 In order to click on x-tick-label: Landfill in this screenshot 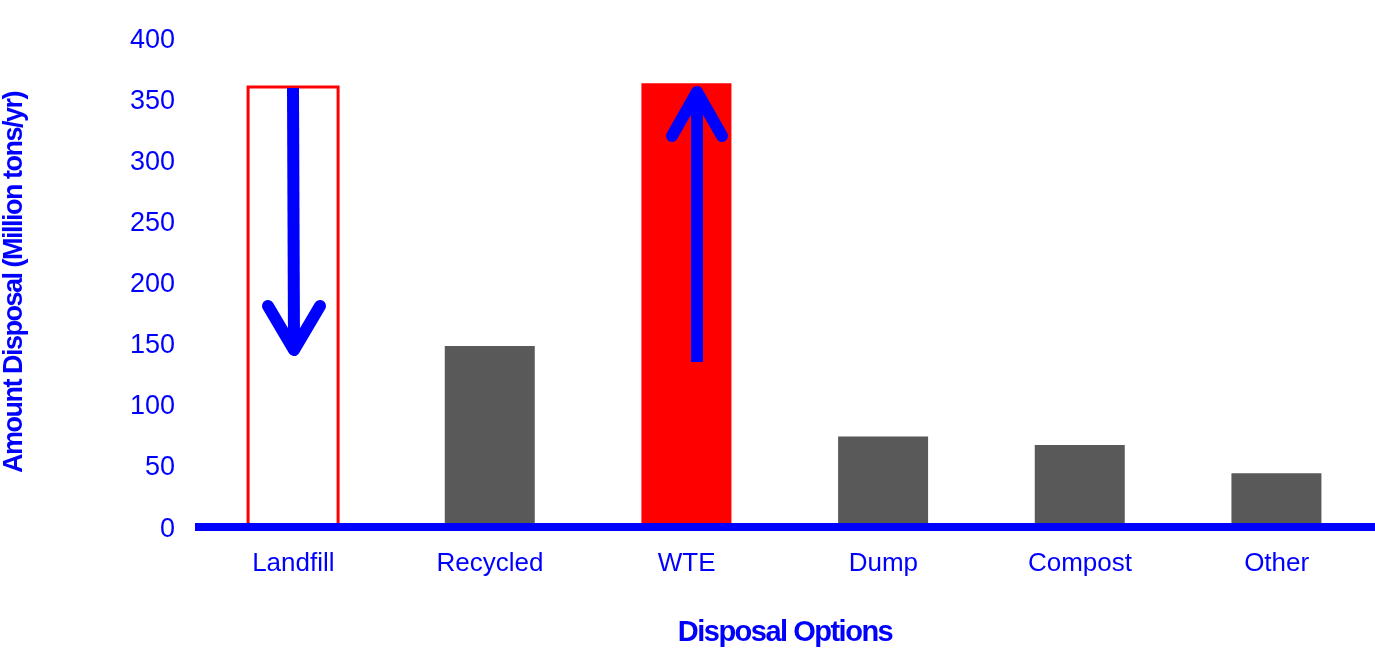, I will do `click(293, 562)`.